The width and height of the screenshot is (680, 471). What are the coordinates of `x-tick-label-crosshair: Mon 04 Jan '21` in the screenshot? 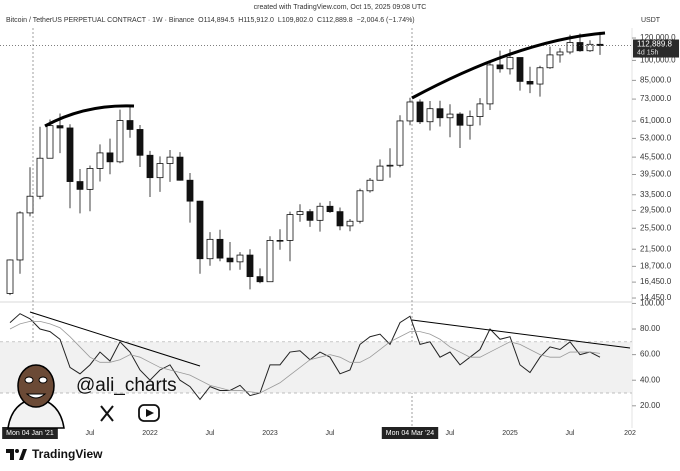 It's located at (30, 433).